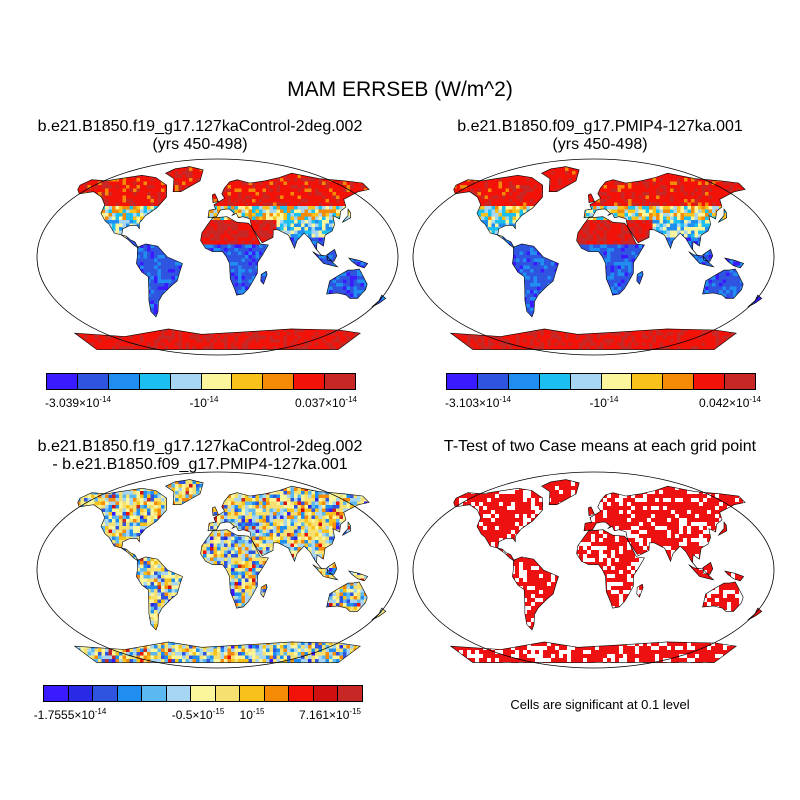 The width and height of the screenshot is (800, 800). I want to click on colorbar-tick-label: 0.037×10⁻¹⁴, so click(326, 402).